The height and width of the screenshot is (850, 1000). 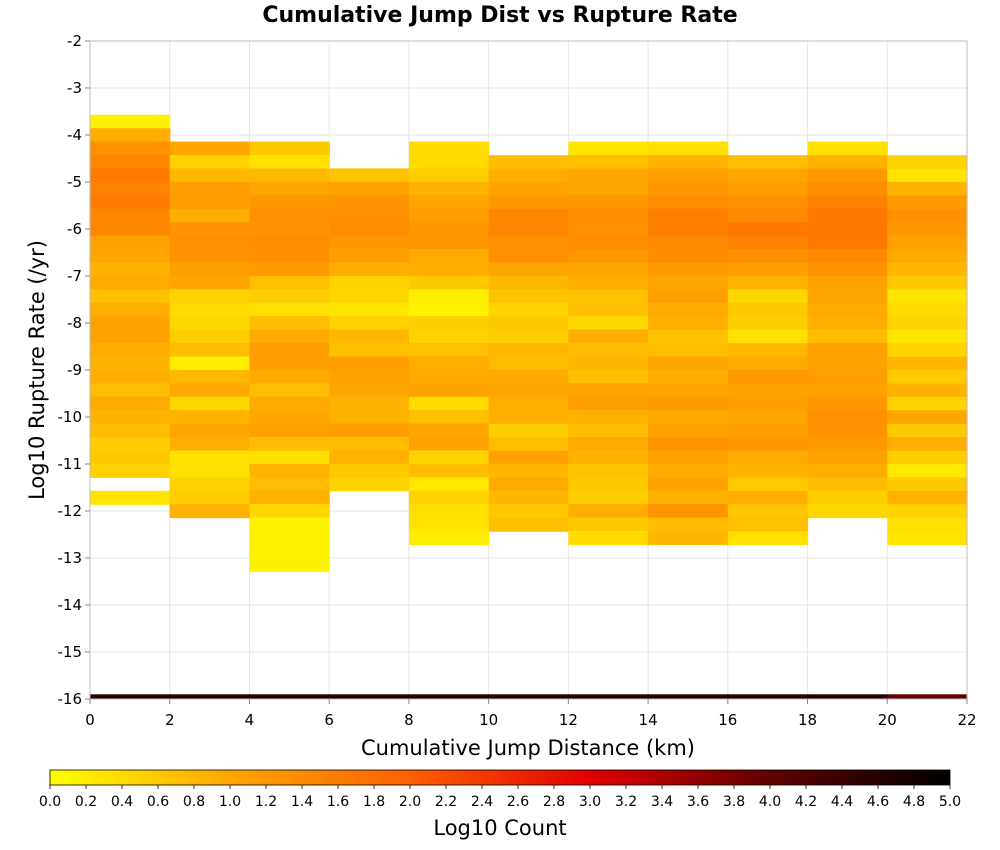 What do you see at coordinates (842, 802) in the screenshot?
I see `colorbar-tick-label: 4.4` at bounding box center [842, 802].